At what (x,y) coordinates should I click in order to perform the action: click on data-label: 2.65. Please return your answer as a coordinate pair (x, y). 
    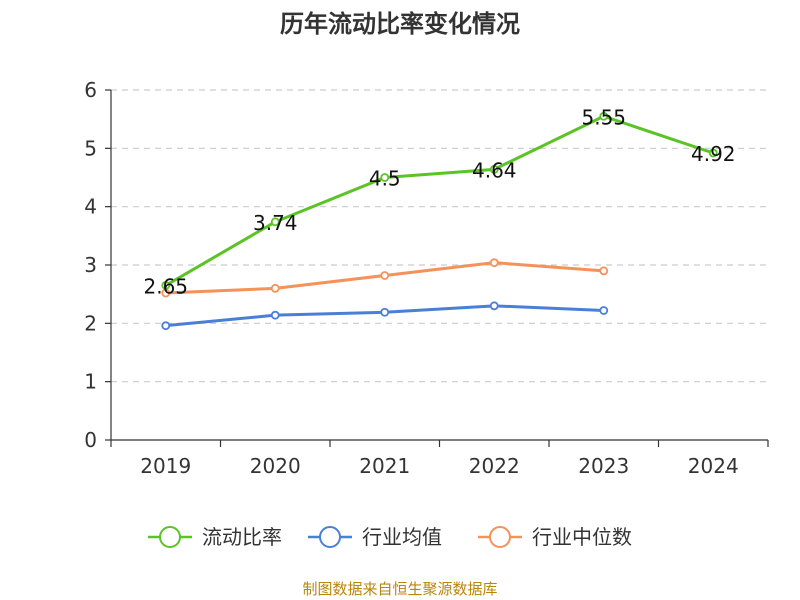
    Looking at the image, I should click on (165, 286).